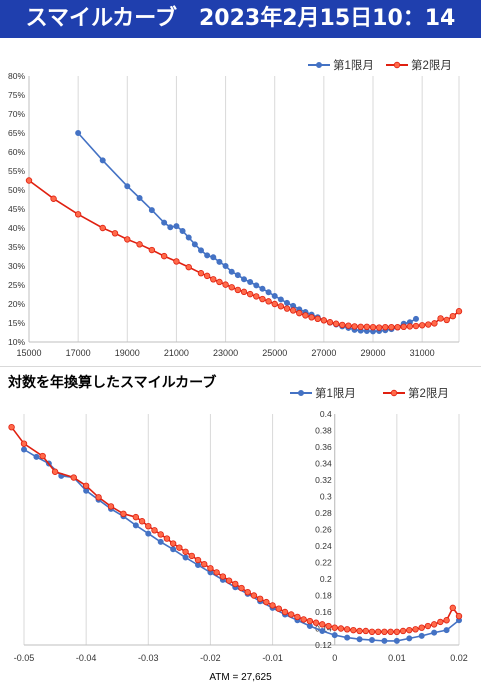 The width and height of the screenshot is (481, 700). What do you see at coordinates (16, 95) in the screenshot?
I see `c1-y-tick-label: 75%` at bounding box center [16, 95].